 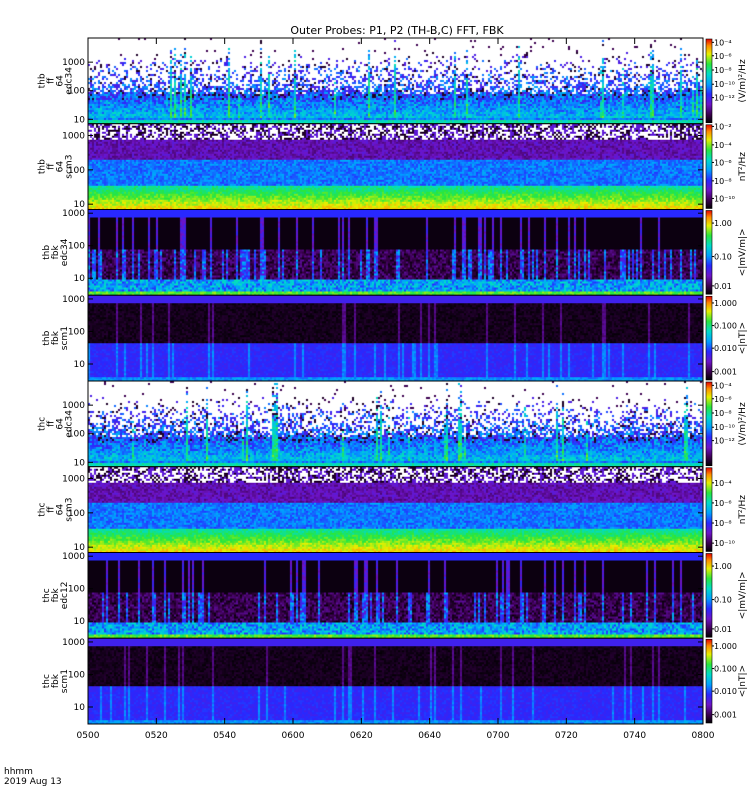 What do you see at coordinates (743, 423) in the screenshot?
I see `colorbar-title: (V/m)²/Hz` at bounding box center [743, 423].